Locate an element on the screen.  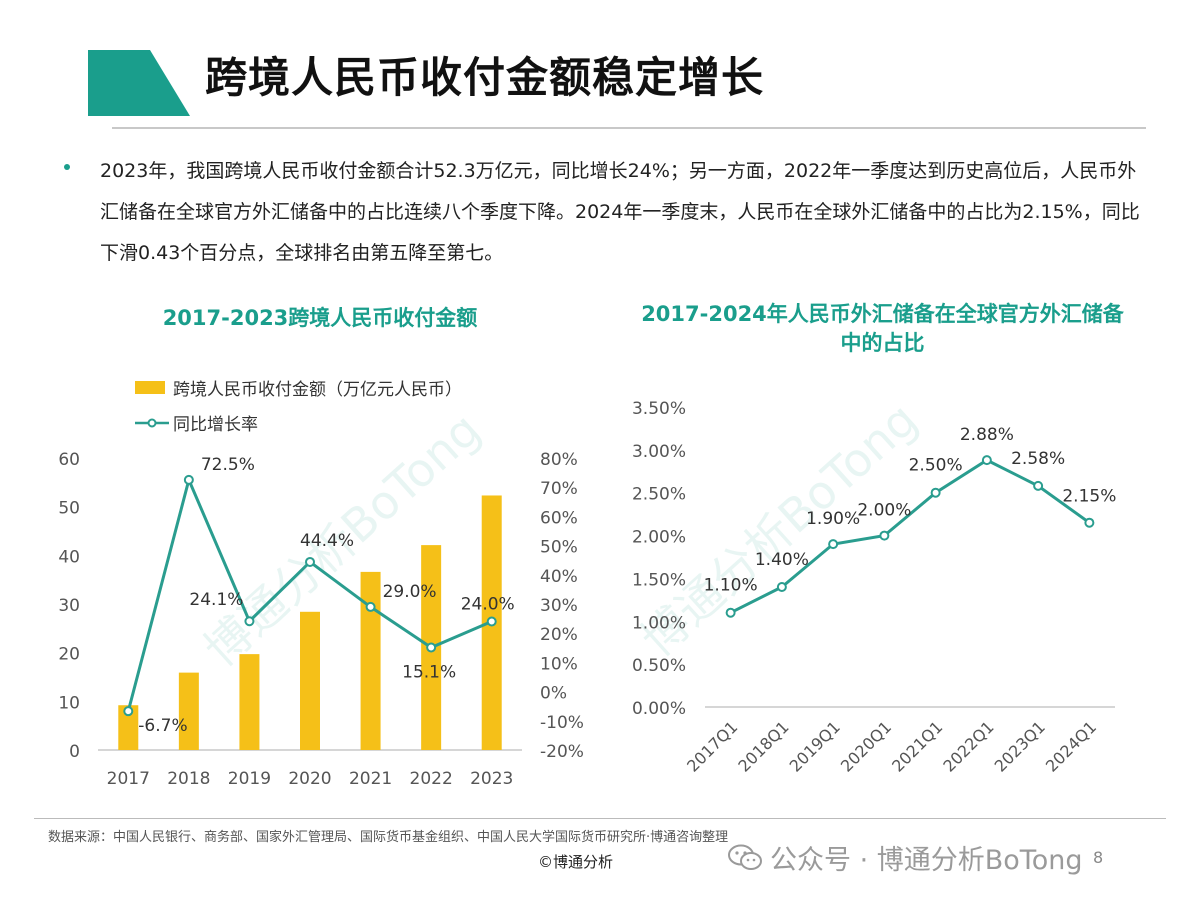
legend-line-swatch is located at coordinates (152, 422).